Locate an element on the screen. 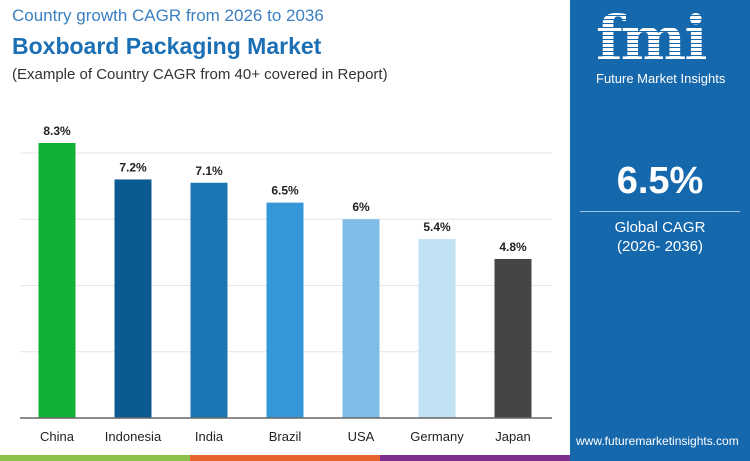  global-cagr-value: 6.5% is located at coordinates (660, 181).